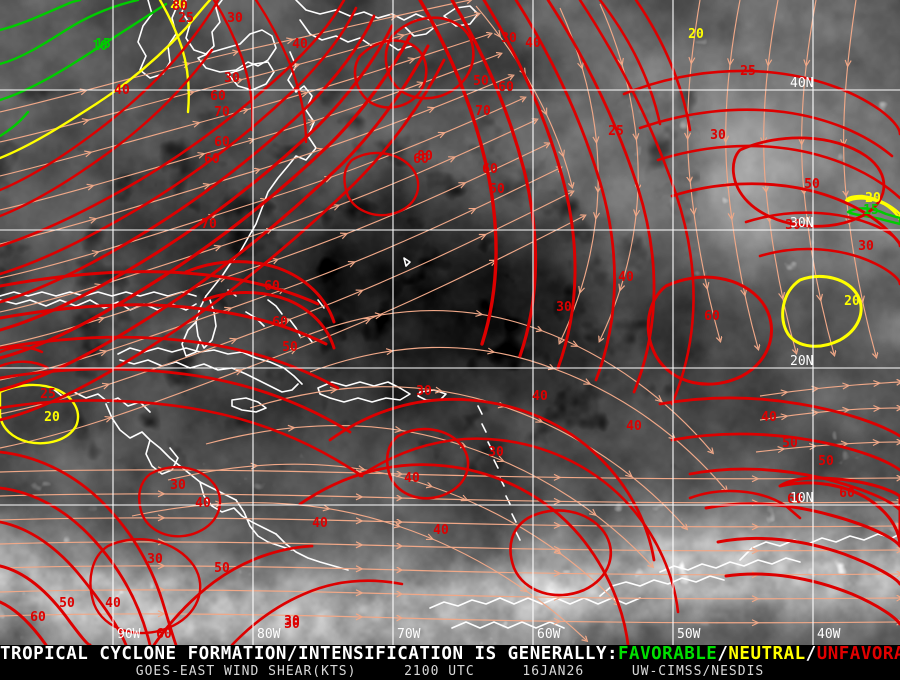 This screenshot has width=900, height=680. I want to click on contour-value-label: 10, so click(100, 46).